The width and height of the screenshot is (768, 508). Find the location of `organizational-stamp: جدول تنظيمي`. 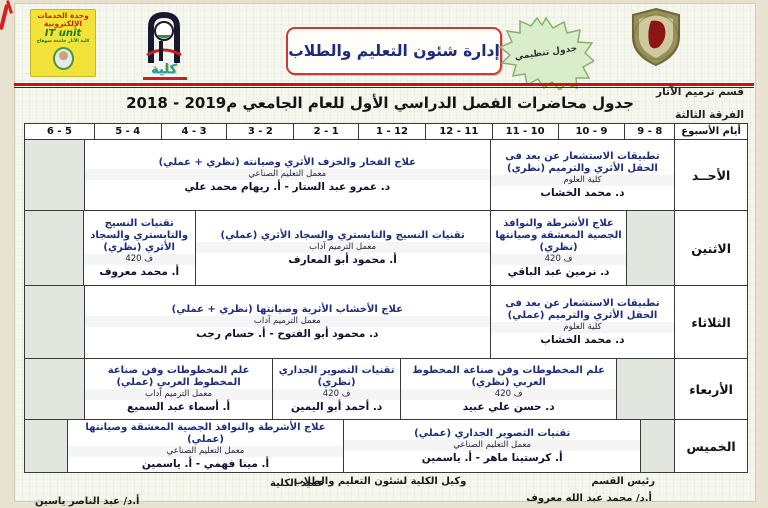

organizational-stamp: جدول تنظيمي is located at coordinates (546, 53).